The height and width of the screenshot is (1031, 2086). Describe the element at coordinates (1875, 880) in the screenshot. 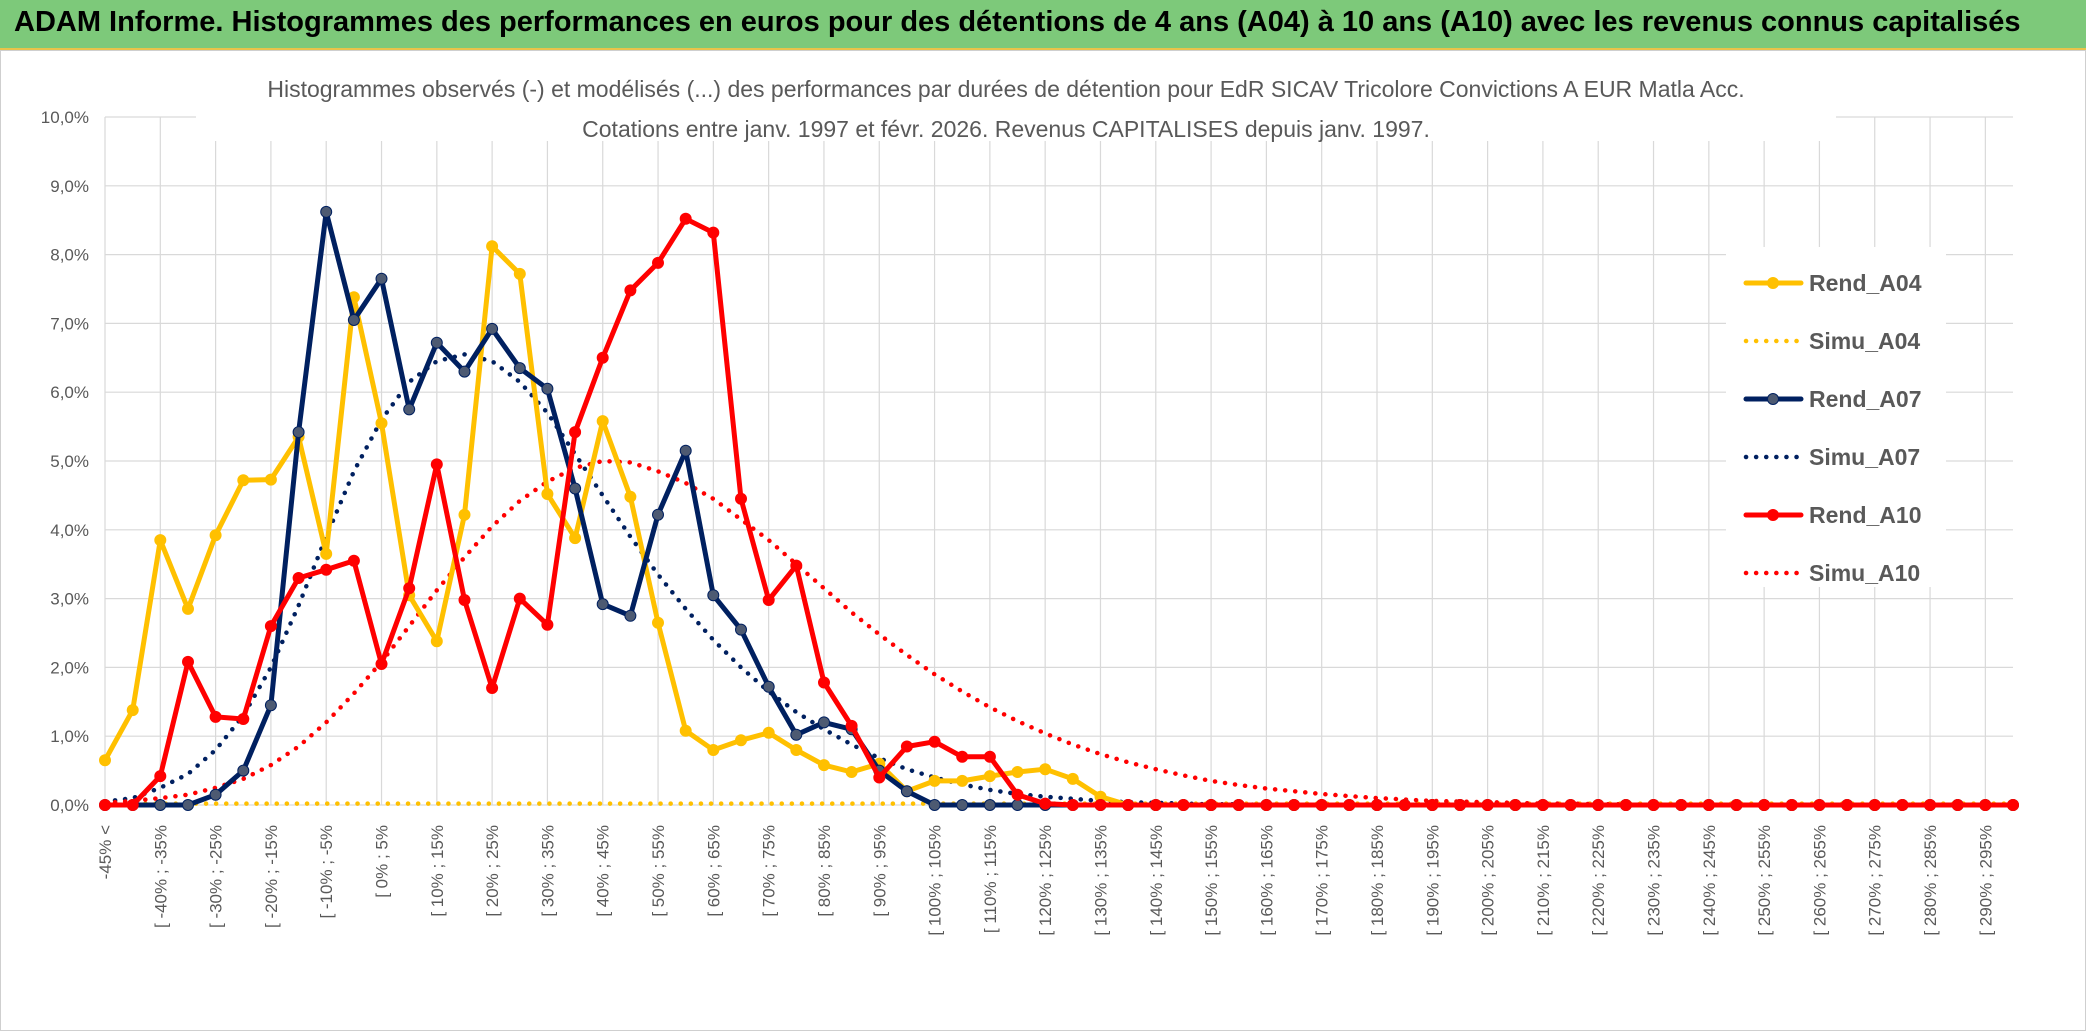

I see `x-tick-label: [ 270% ; 275%` at that location.